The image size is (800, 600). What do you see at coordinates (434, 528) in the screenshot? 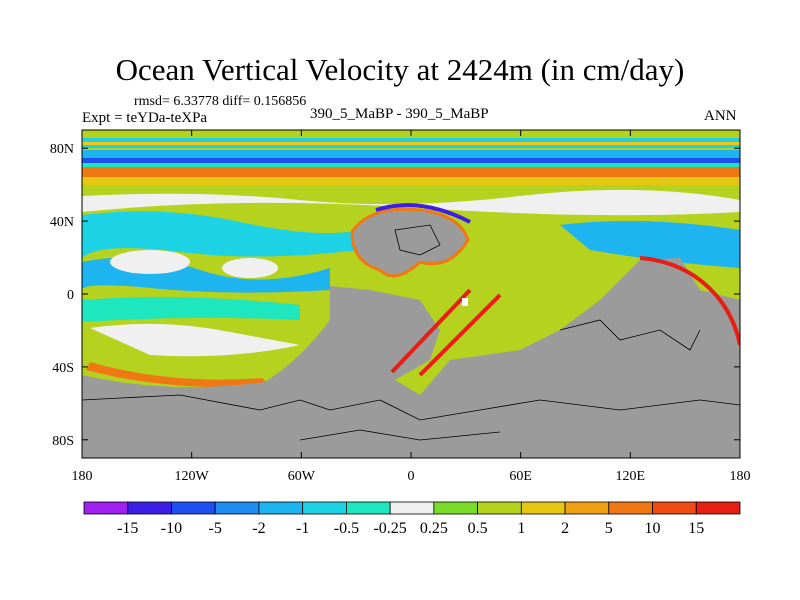
I see `colorbar-label: 0.25` at bounding box center [434, 528].